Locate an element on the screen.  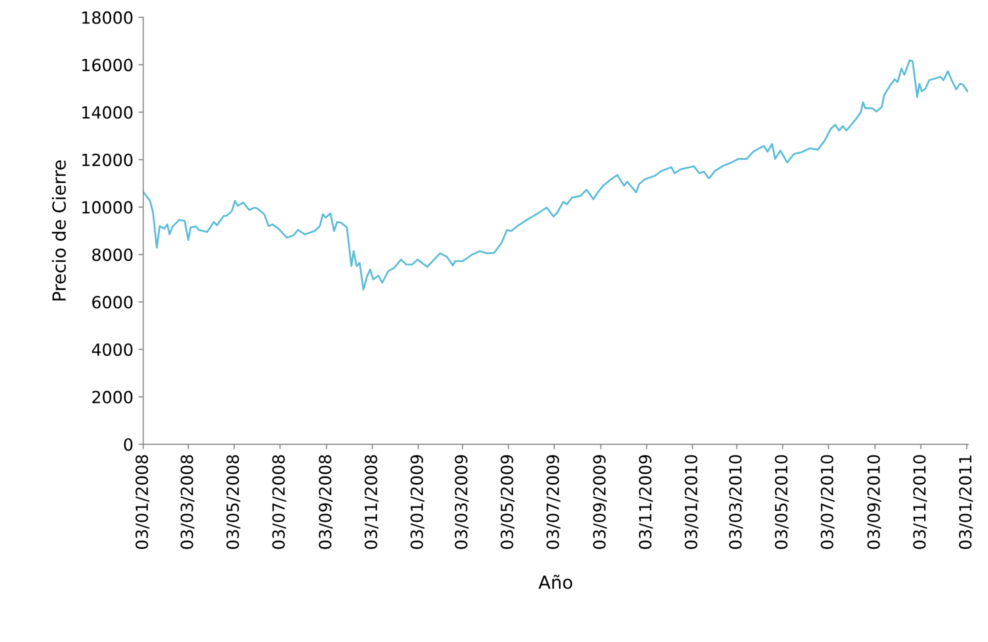
y-tick-label: 16000 is located at coordinates (107, 65).